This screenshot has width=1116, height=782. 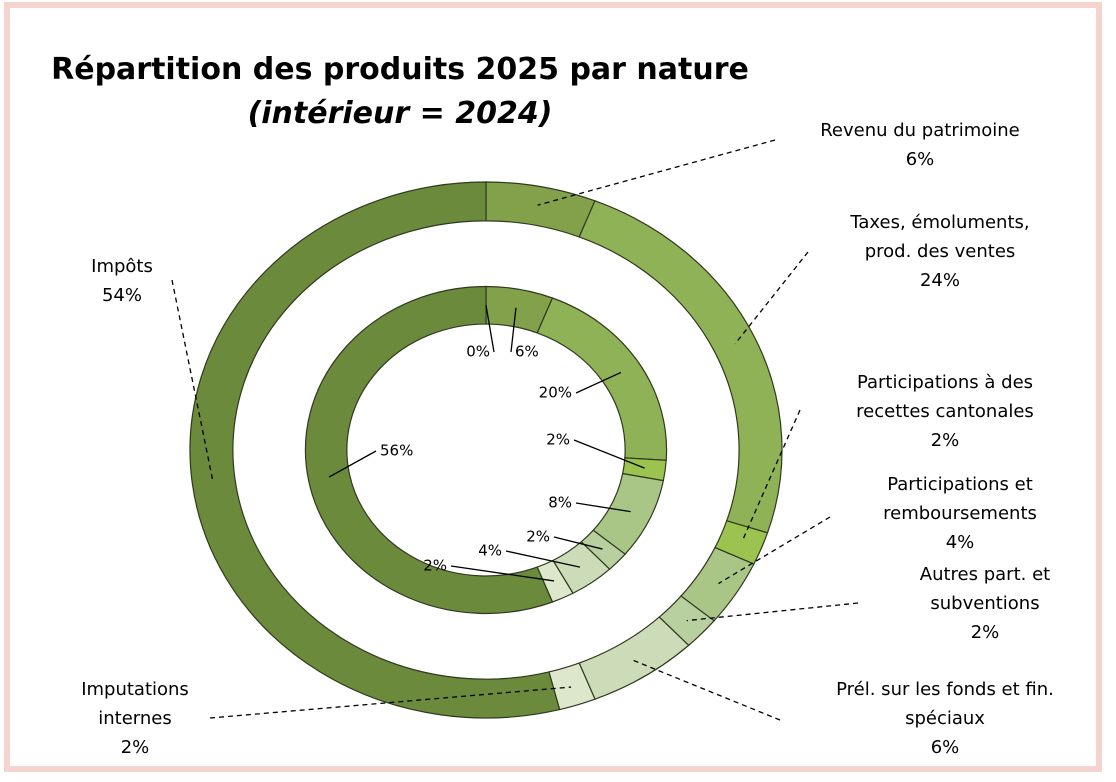 What do you see at coordinates (122, 281) in the screenshot?
I see `outer-label: Impôts 54%` at bounding box center [122, 281].